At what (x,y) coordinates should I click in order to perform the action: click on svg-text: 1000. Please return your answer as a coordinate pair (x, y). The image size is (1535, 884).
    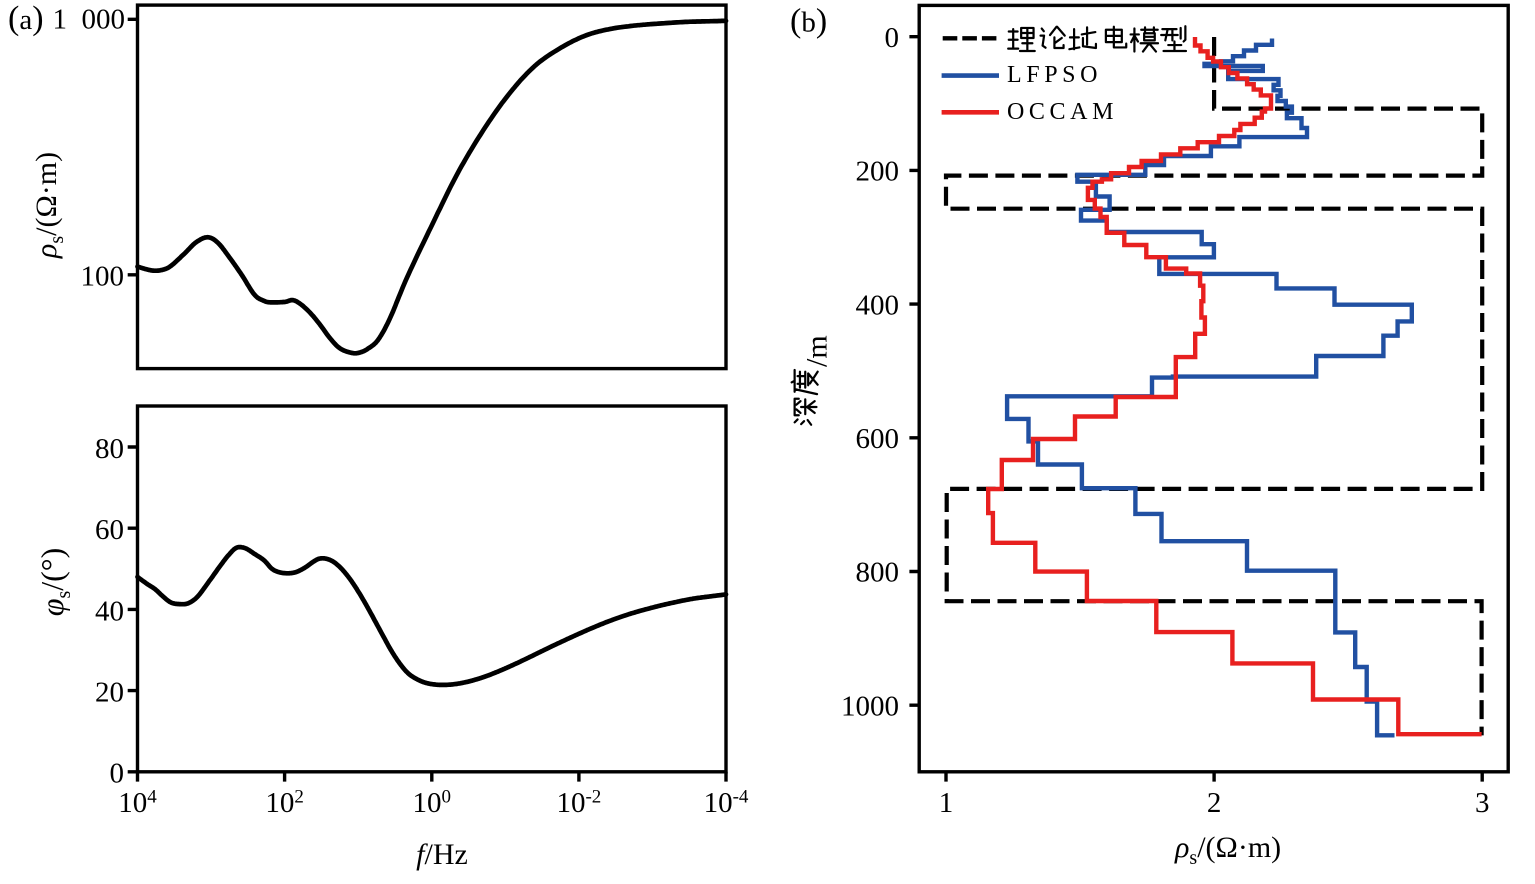
    Looking at the image, I should click on (870, 706).